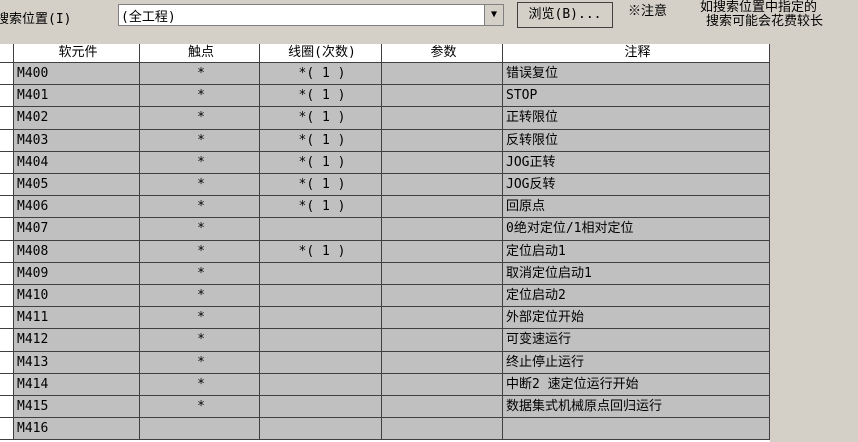  I want to click on table-cell: 外部定位开始, so click(636, 318).